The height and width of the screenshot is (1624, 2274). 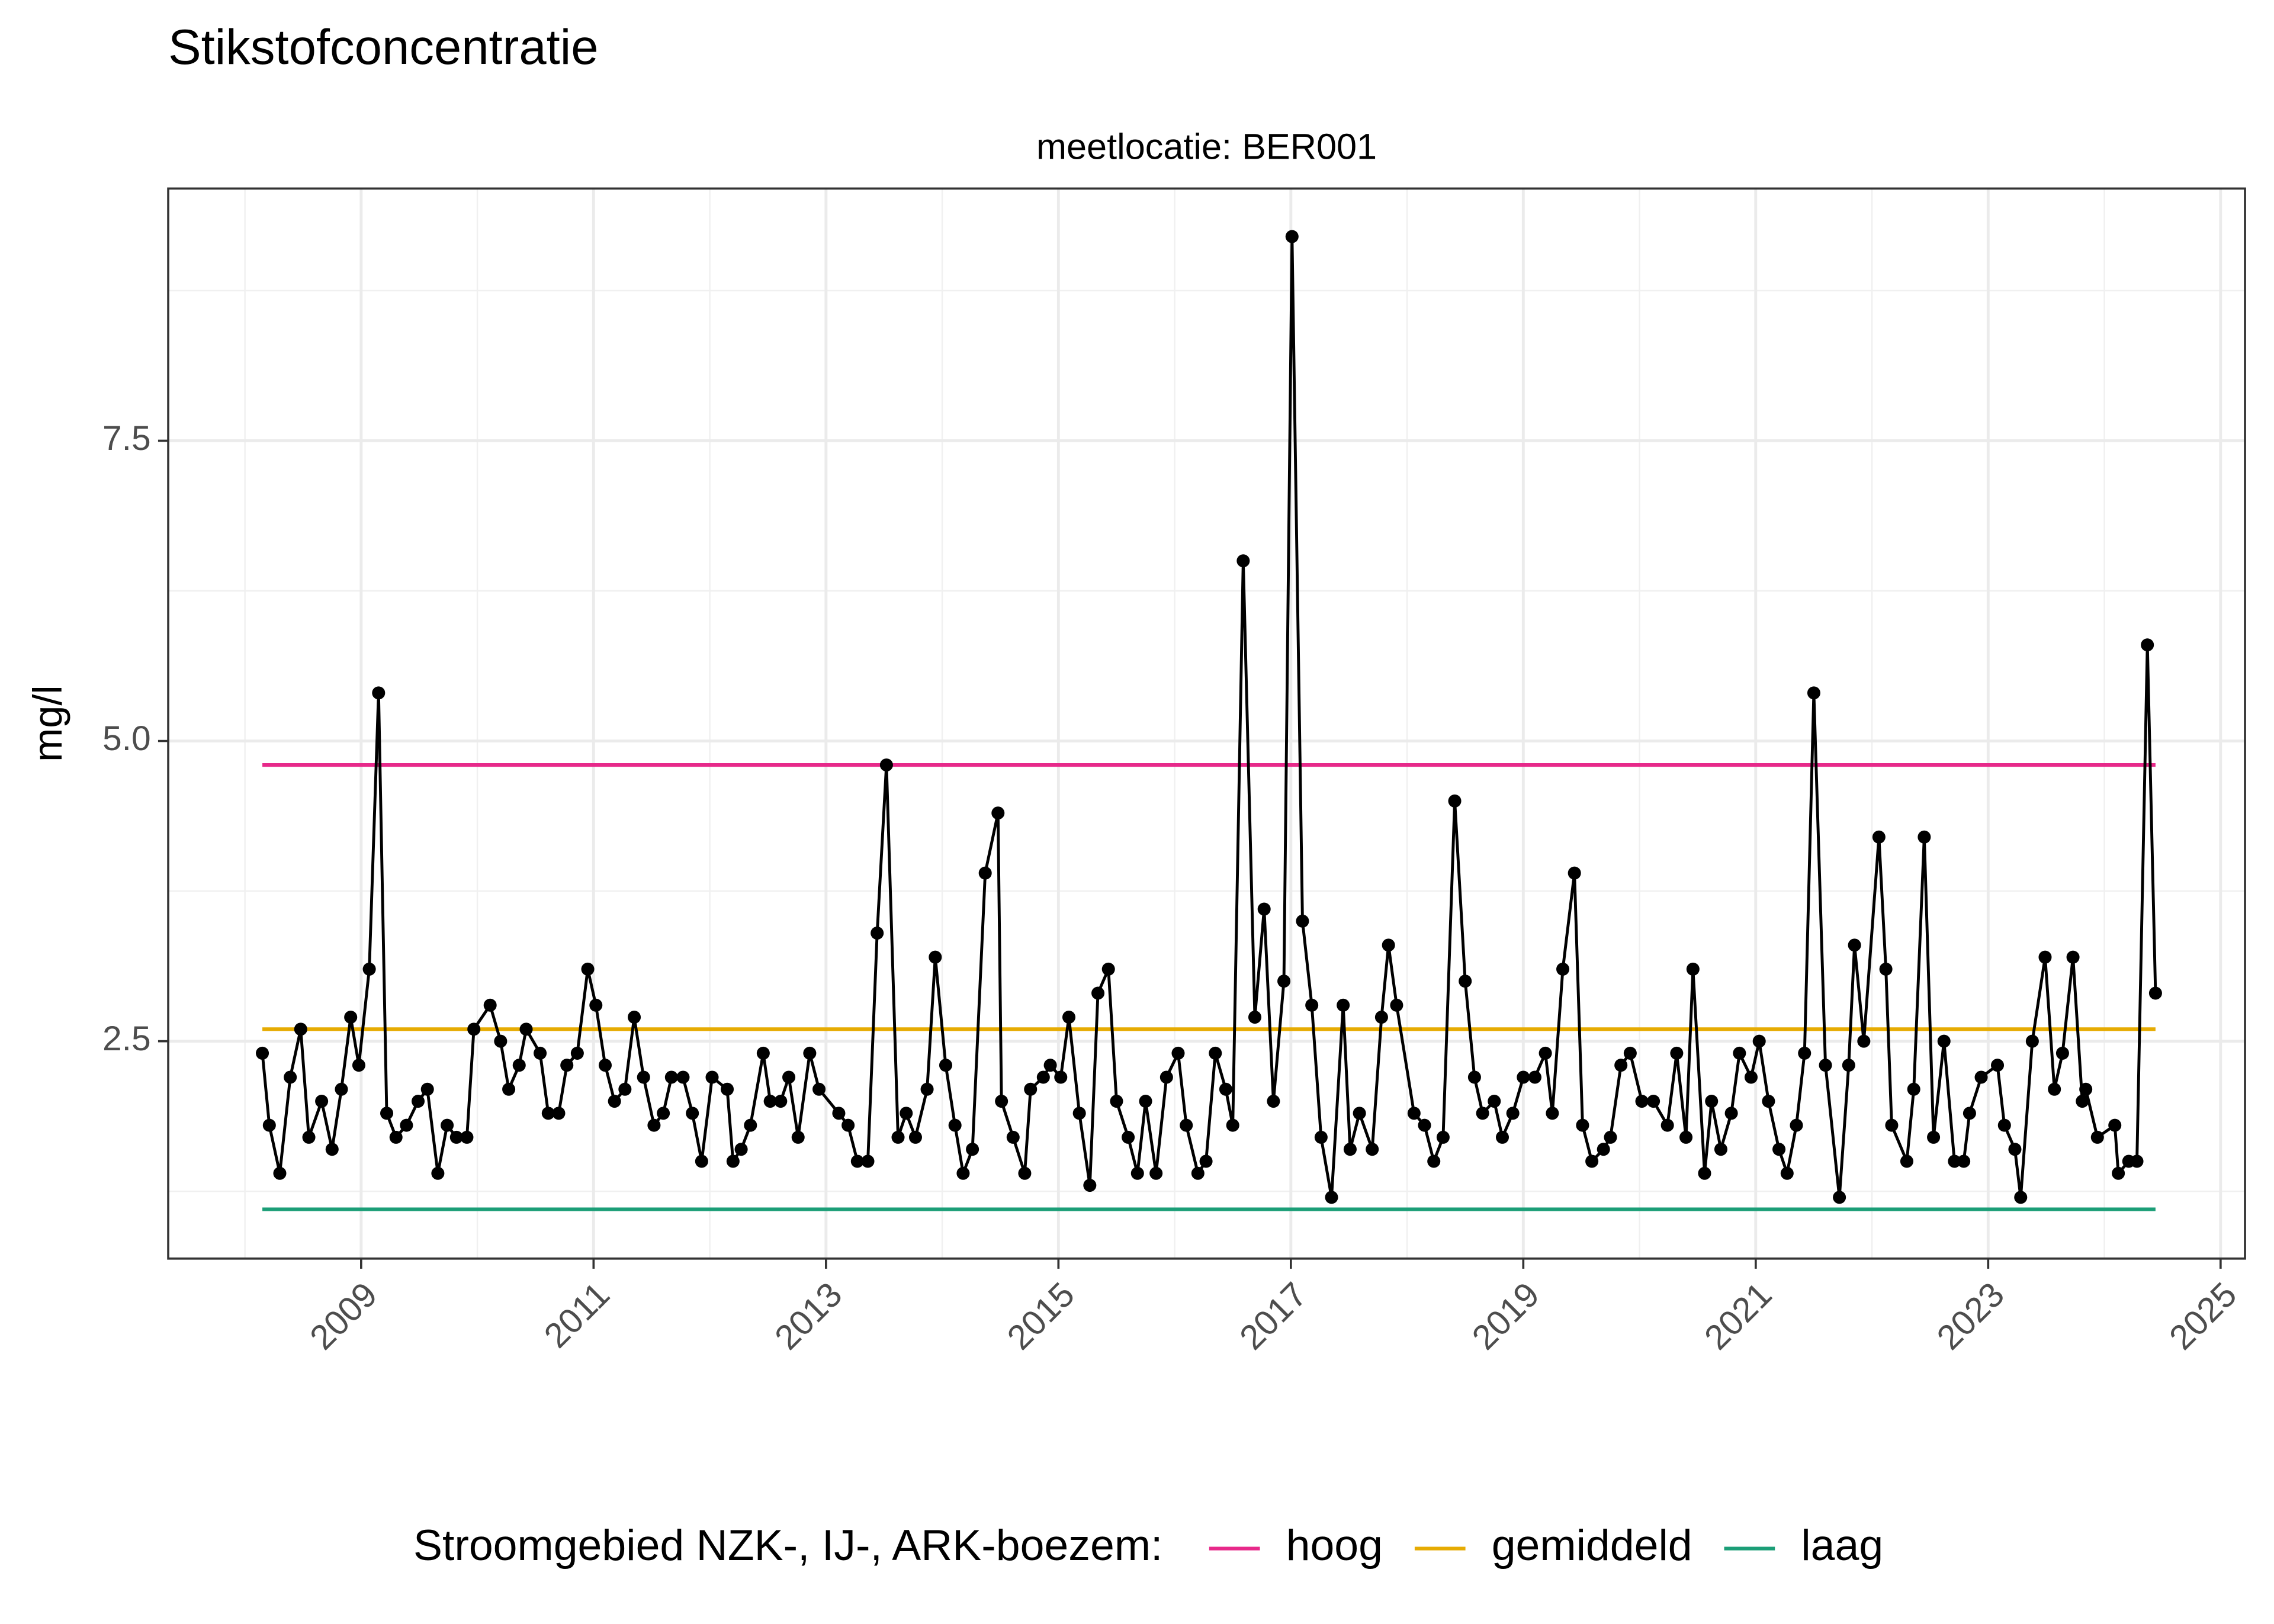 What do you see at coordinates (47, 723) in the screenshot?
I see `y-axis-label: mg/l` at bounding box center [47, 723].